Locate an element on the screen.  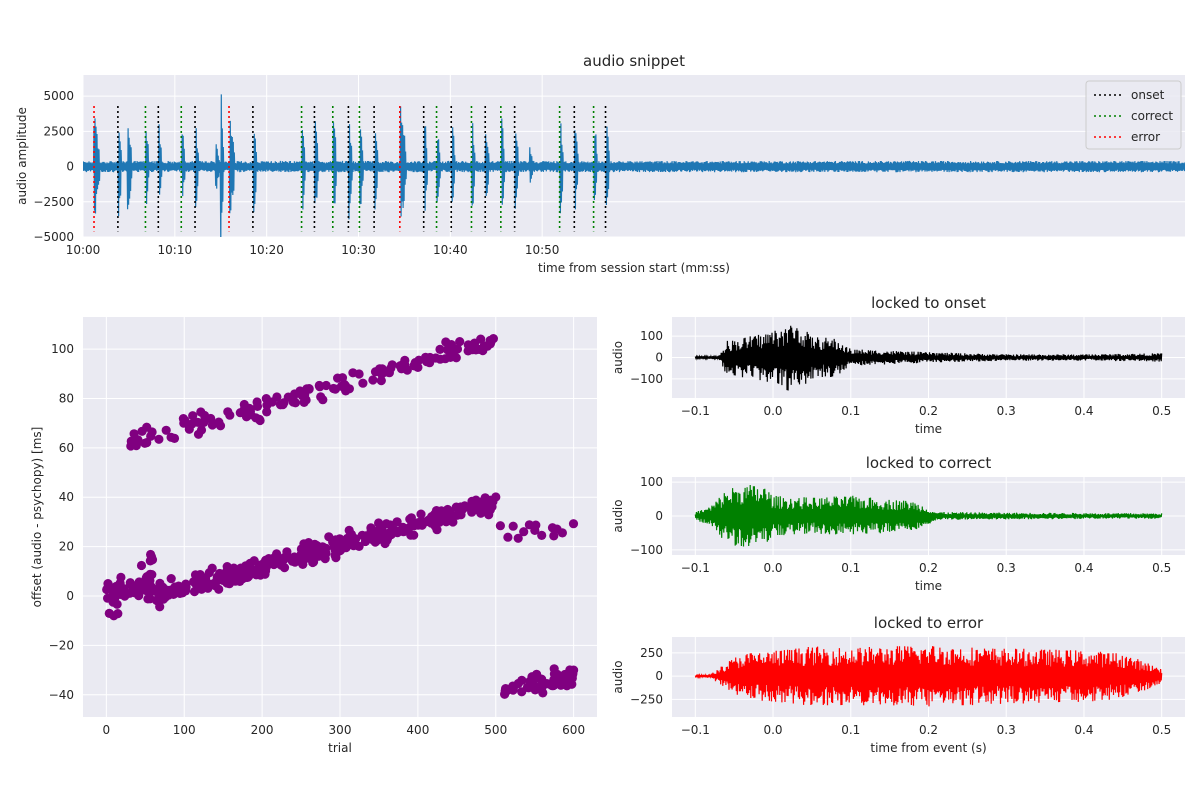
x-tick-label: 10:00 is located at coordinates (83, 250).